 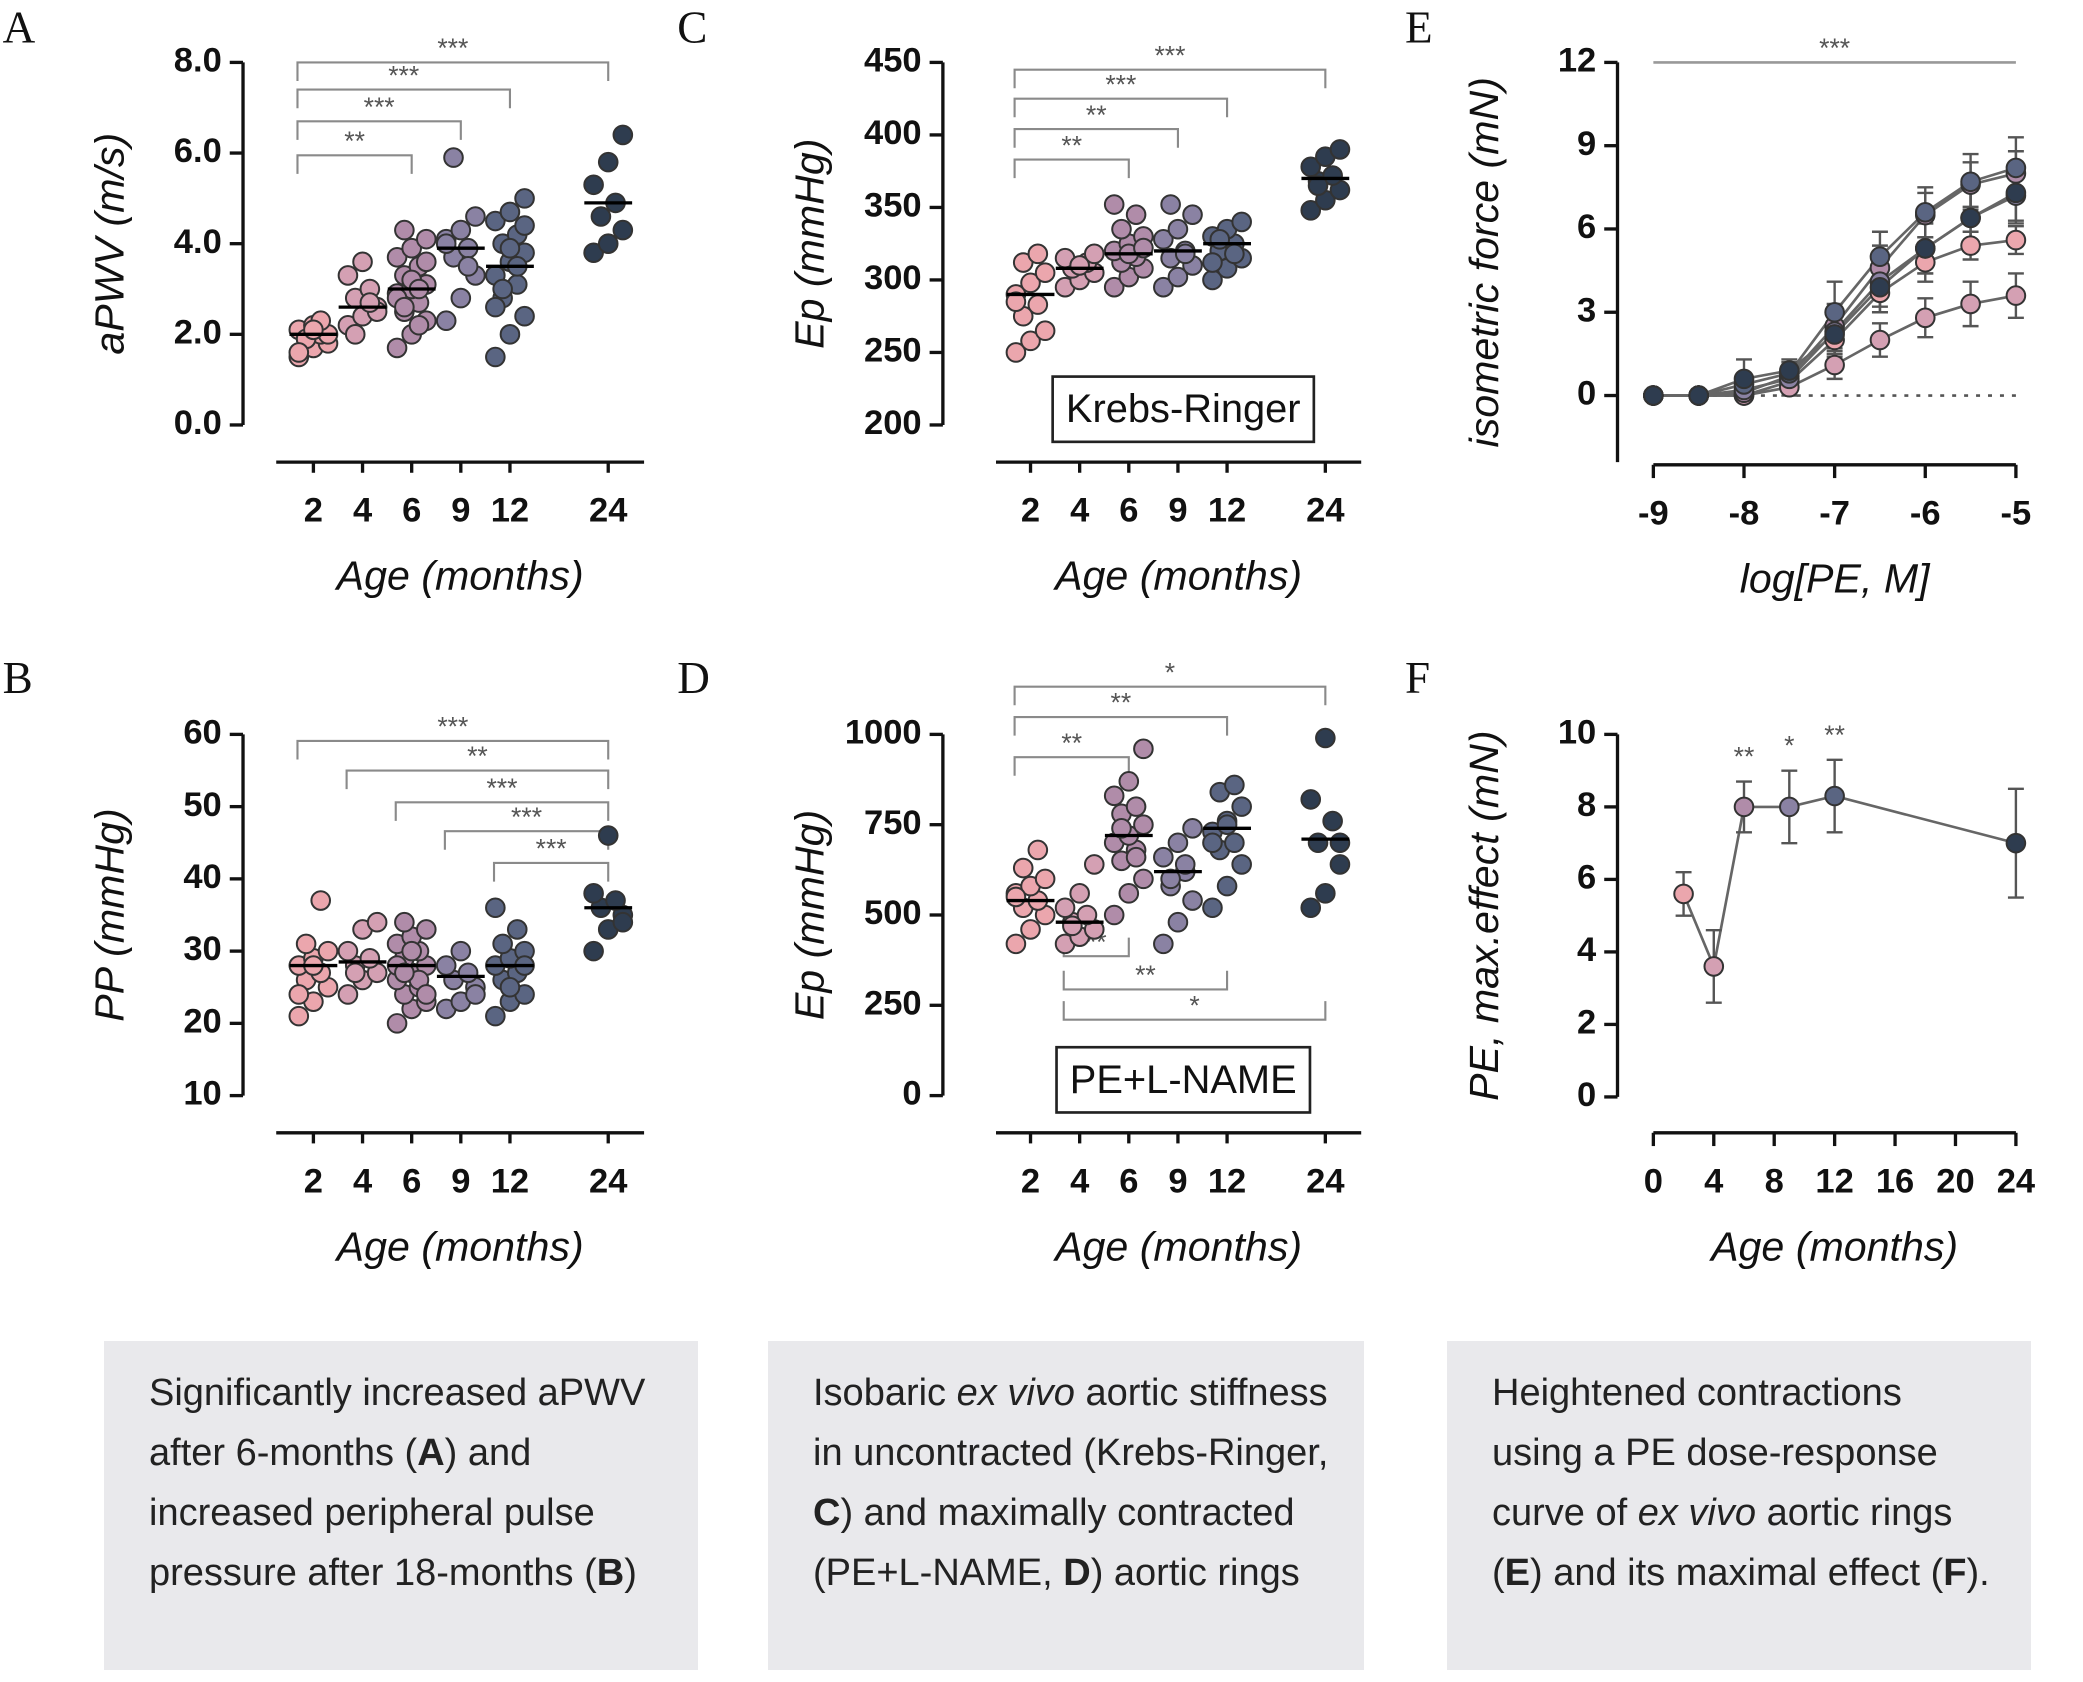 I want to click on x-tick-label: -8, so click(x=1744, y=513).